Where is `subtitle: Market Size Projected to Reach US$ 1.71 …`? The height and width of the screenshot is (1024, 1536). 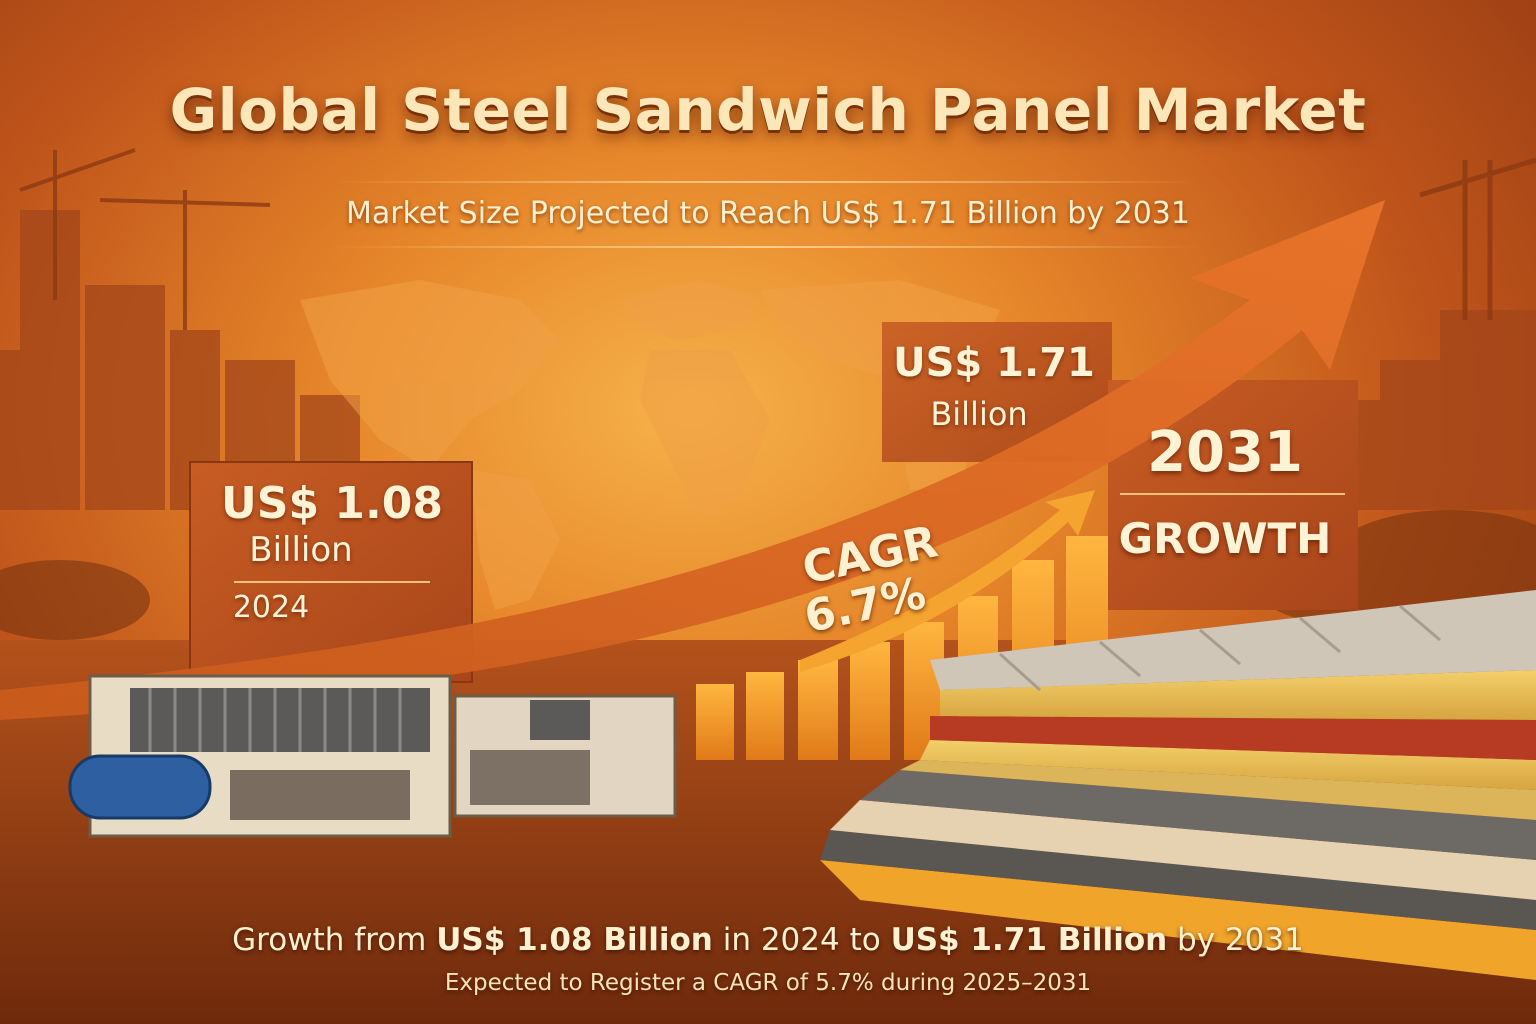 subtitle: Market Size Projected to Reach US$ 1.71 … is located at coordinates (768, 213).